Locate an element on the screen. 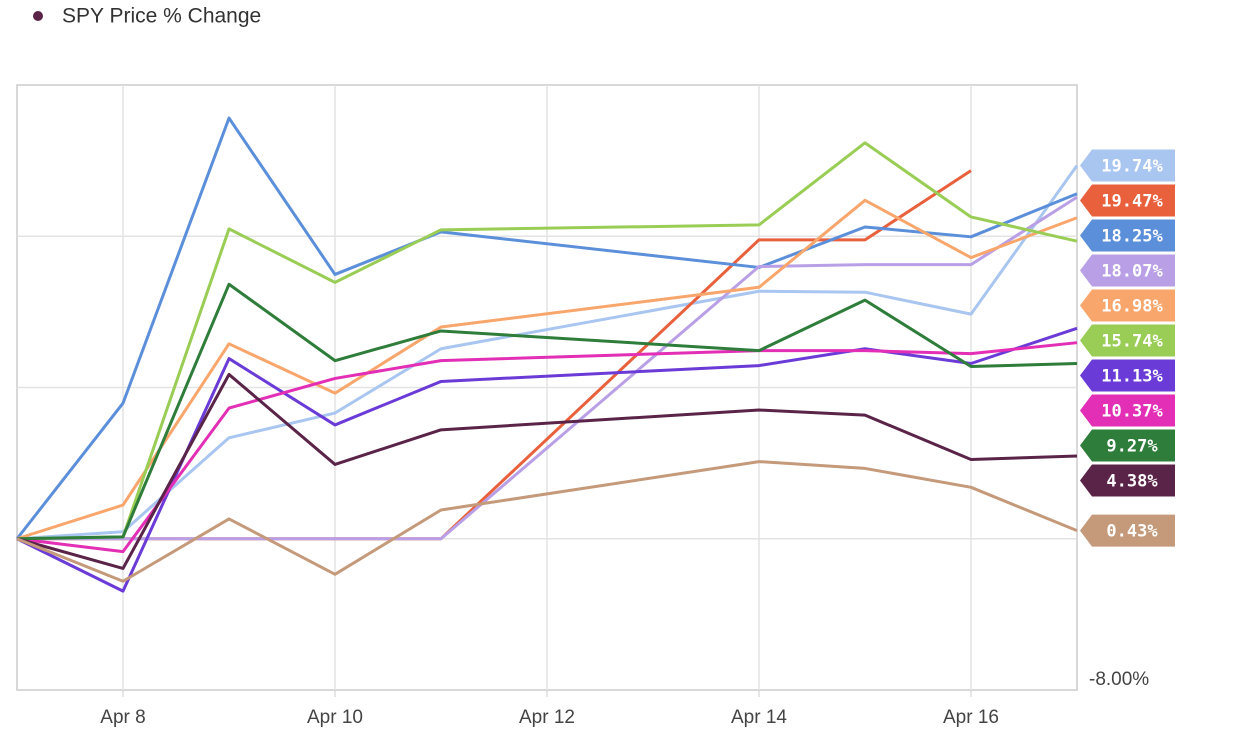  value-label-text: 19.74% is located at coordinates (1132, 167).